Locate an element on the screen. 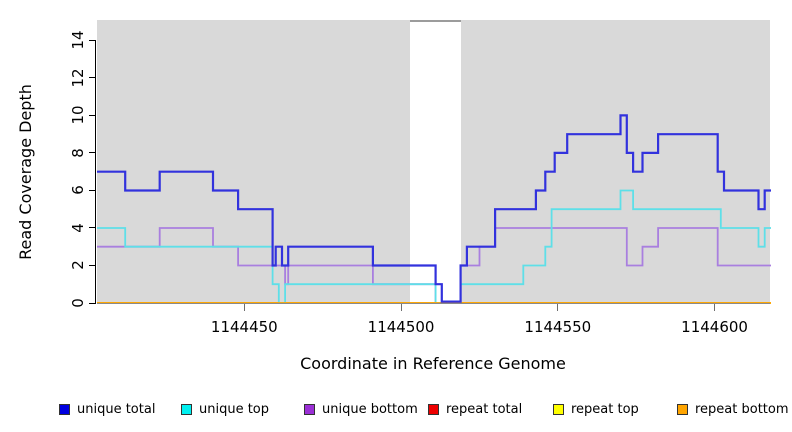  legend-item-repeat-top: repeat top is located at coordinates (596, 409).